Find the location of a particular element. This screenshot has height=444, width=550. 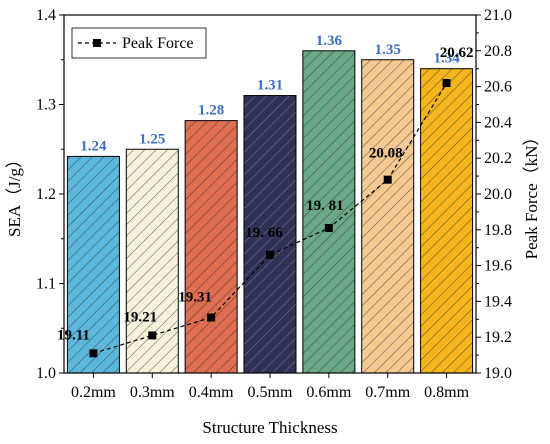

y-tick-label: 1.0 is located at coordinates (46, 373).